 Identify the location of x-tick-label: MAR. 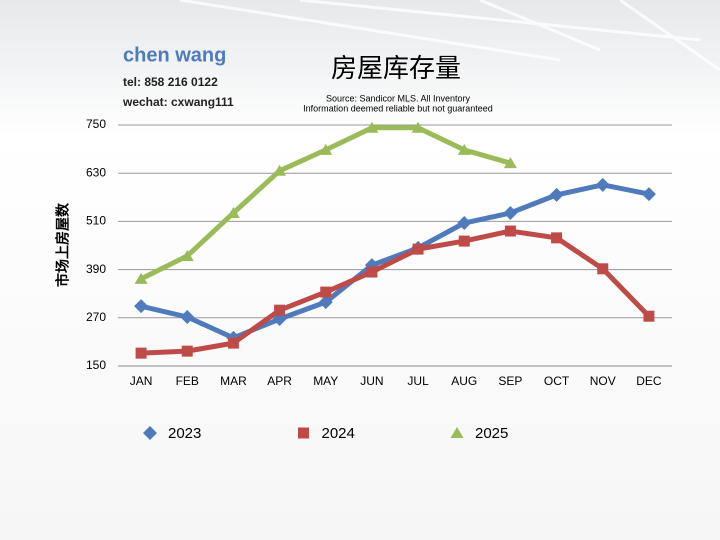
(233, 381).